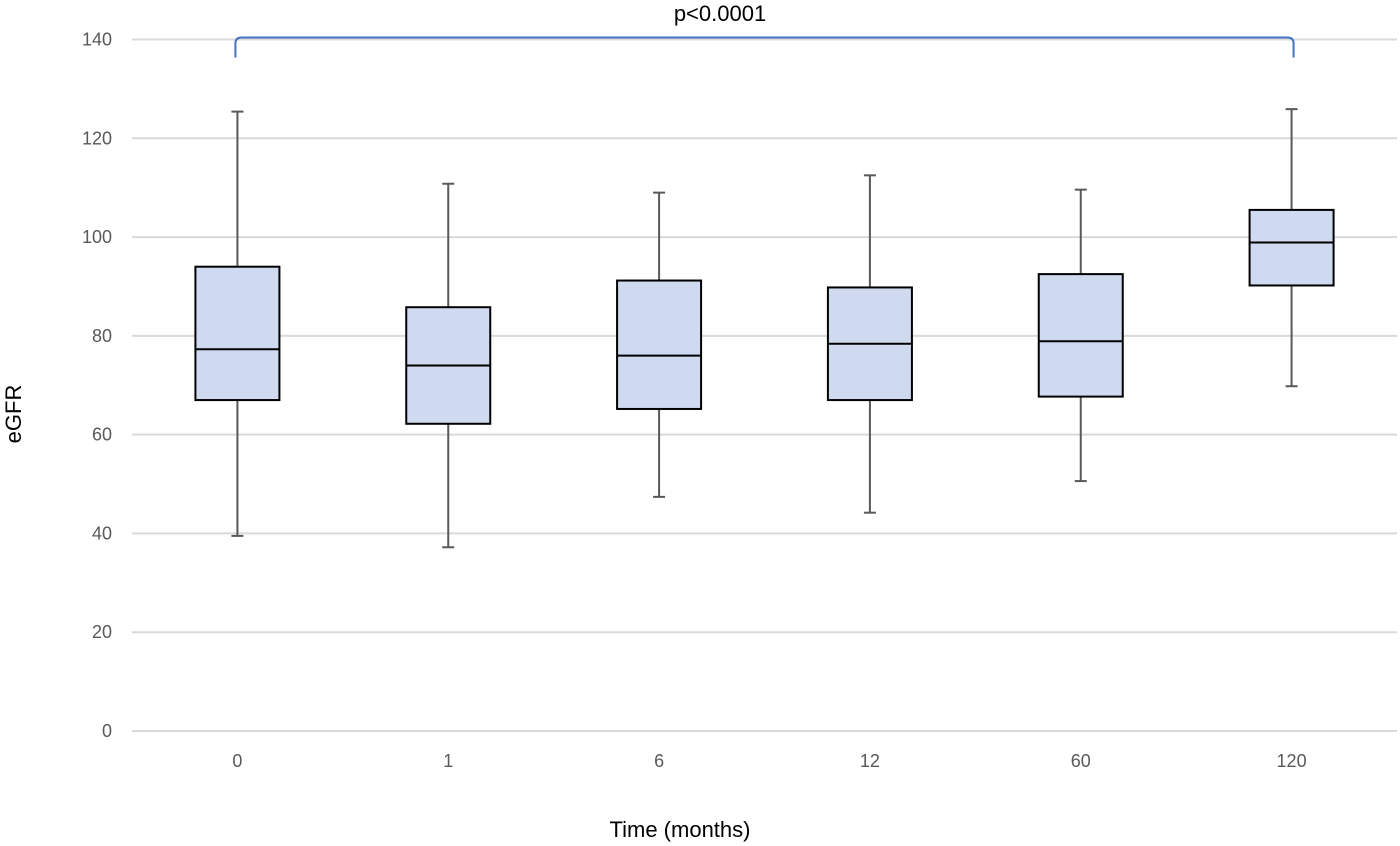 The height and width of the screenshot is (846, 1400). I want to click on y-axis-ticks: 0 20 40 60 80 100 120 140, so click(97, 386).